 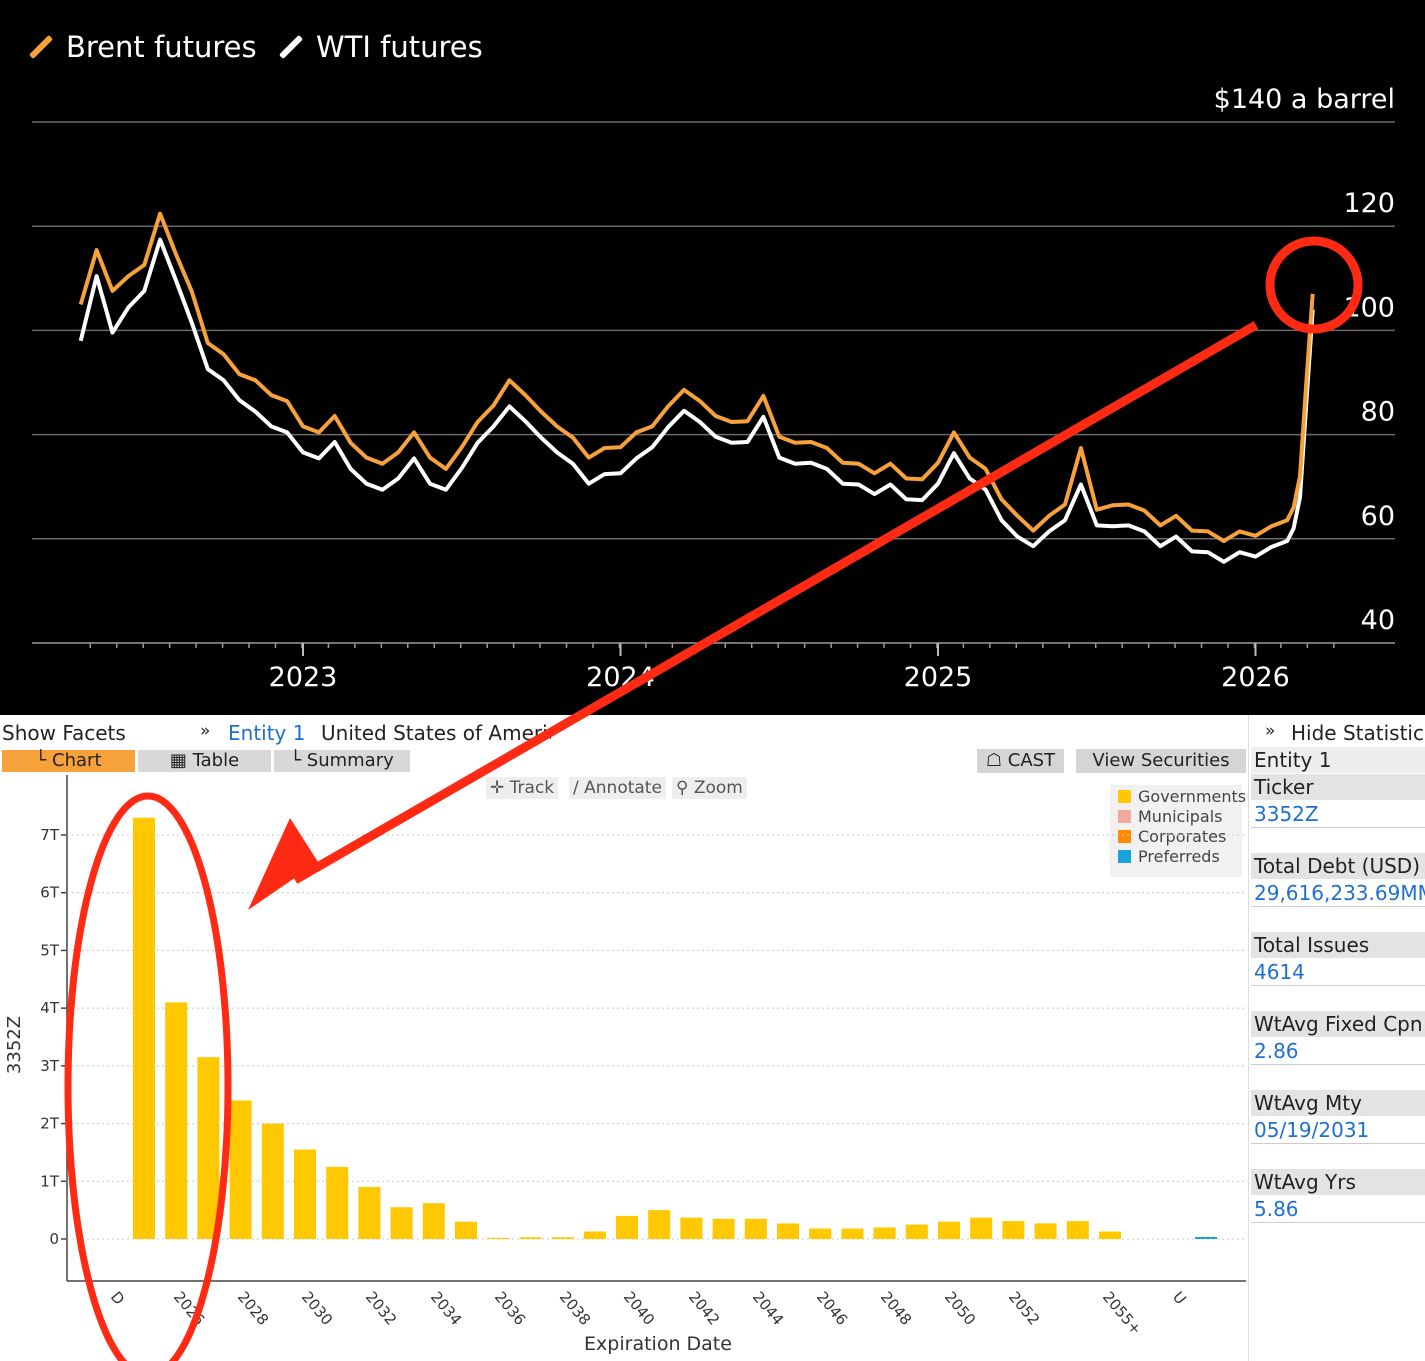 What do you see at coordinates (50, 1008) in the screenshot?
I see `bar-y-tick-4T: 4T` at bounding box center [50, 1008].